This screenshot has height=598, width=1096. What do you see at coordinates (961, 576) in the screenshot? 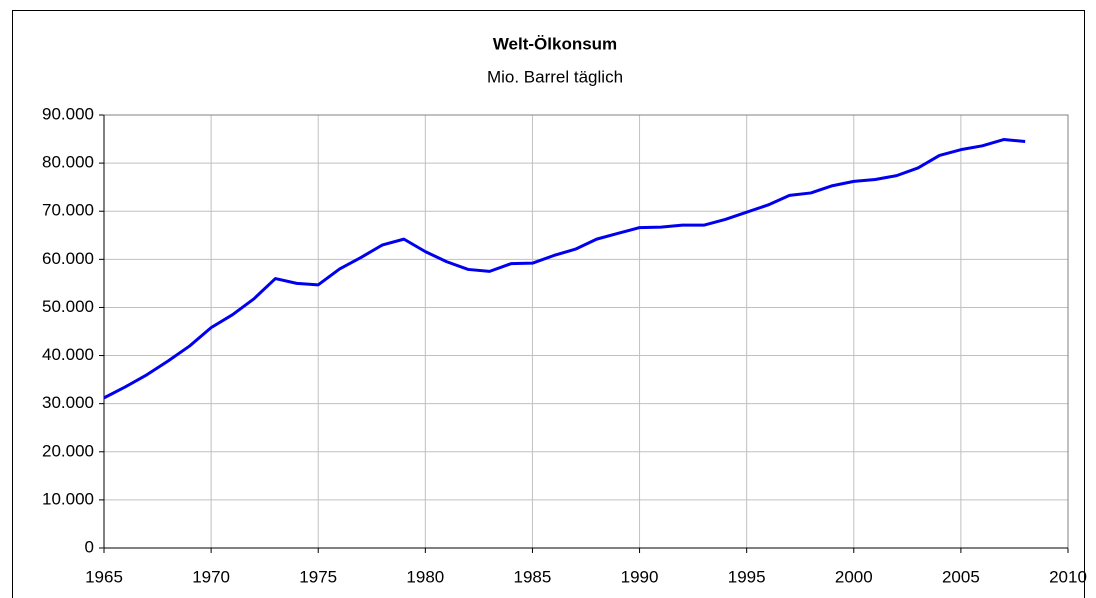
I see `x-tick-label: 2005` at bounding box center [961, 576].